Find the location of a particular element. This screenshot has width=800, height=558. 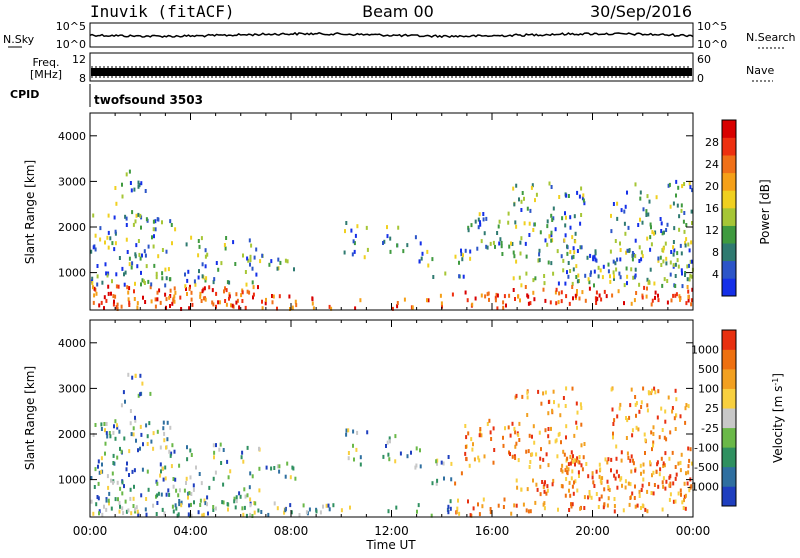

colorbar-tick-label: 24 is located at coordinates (712, 164).